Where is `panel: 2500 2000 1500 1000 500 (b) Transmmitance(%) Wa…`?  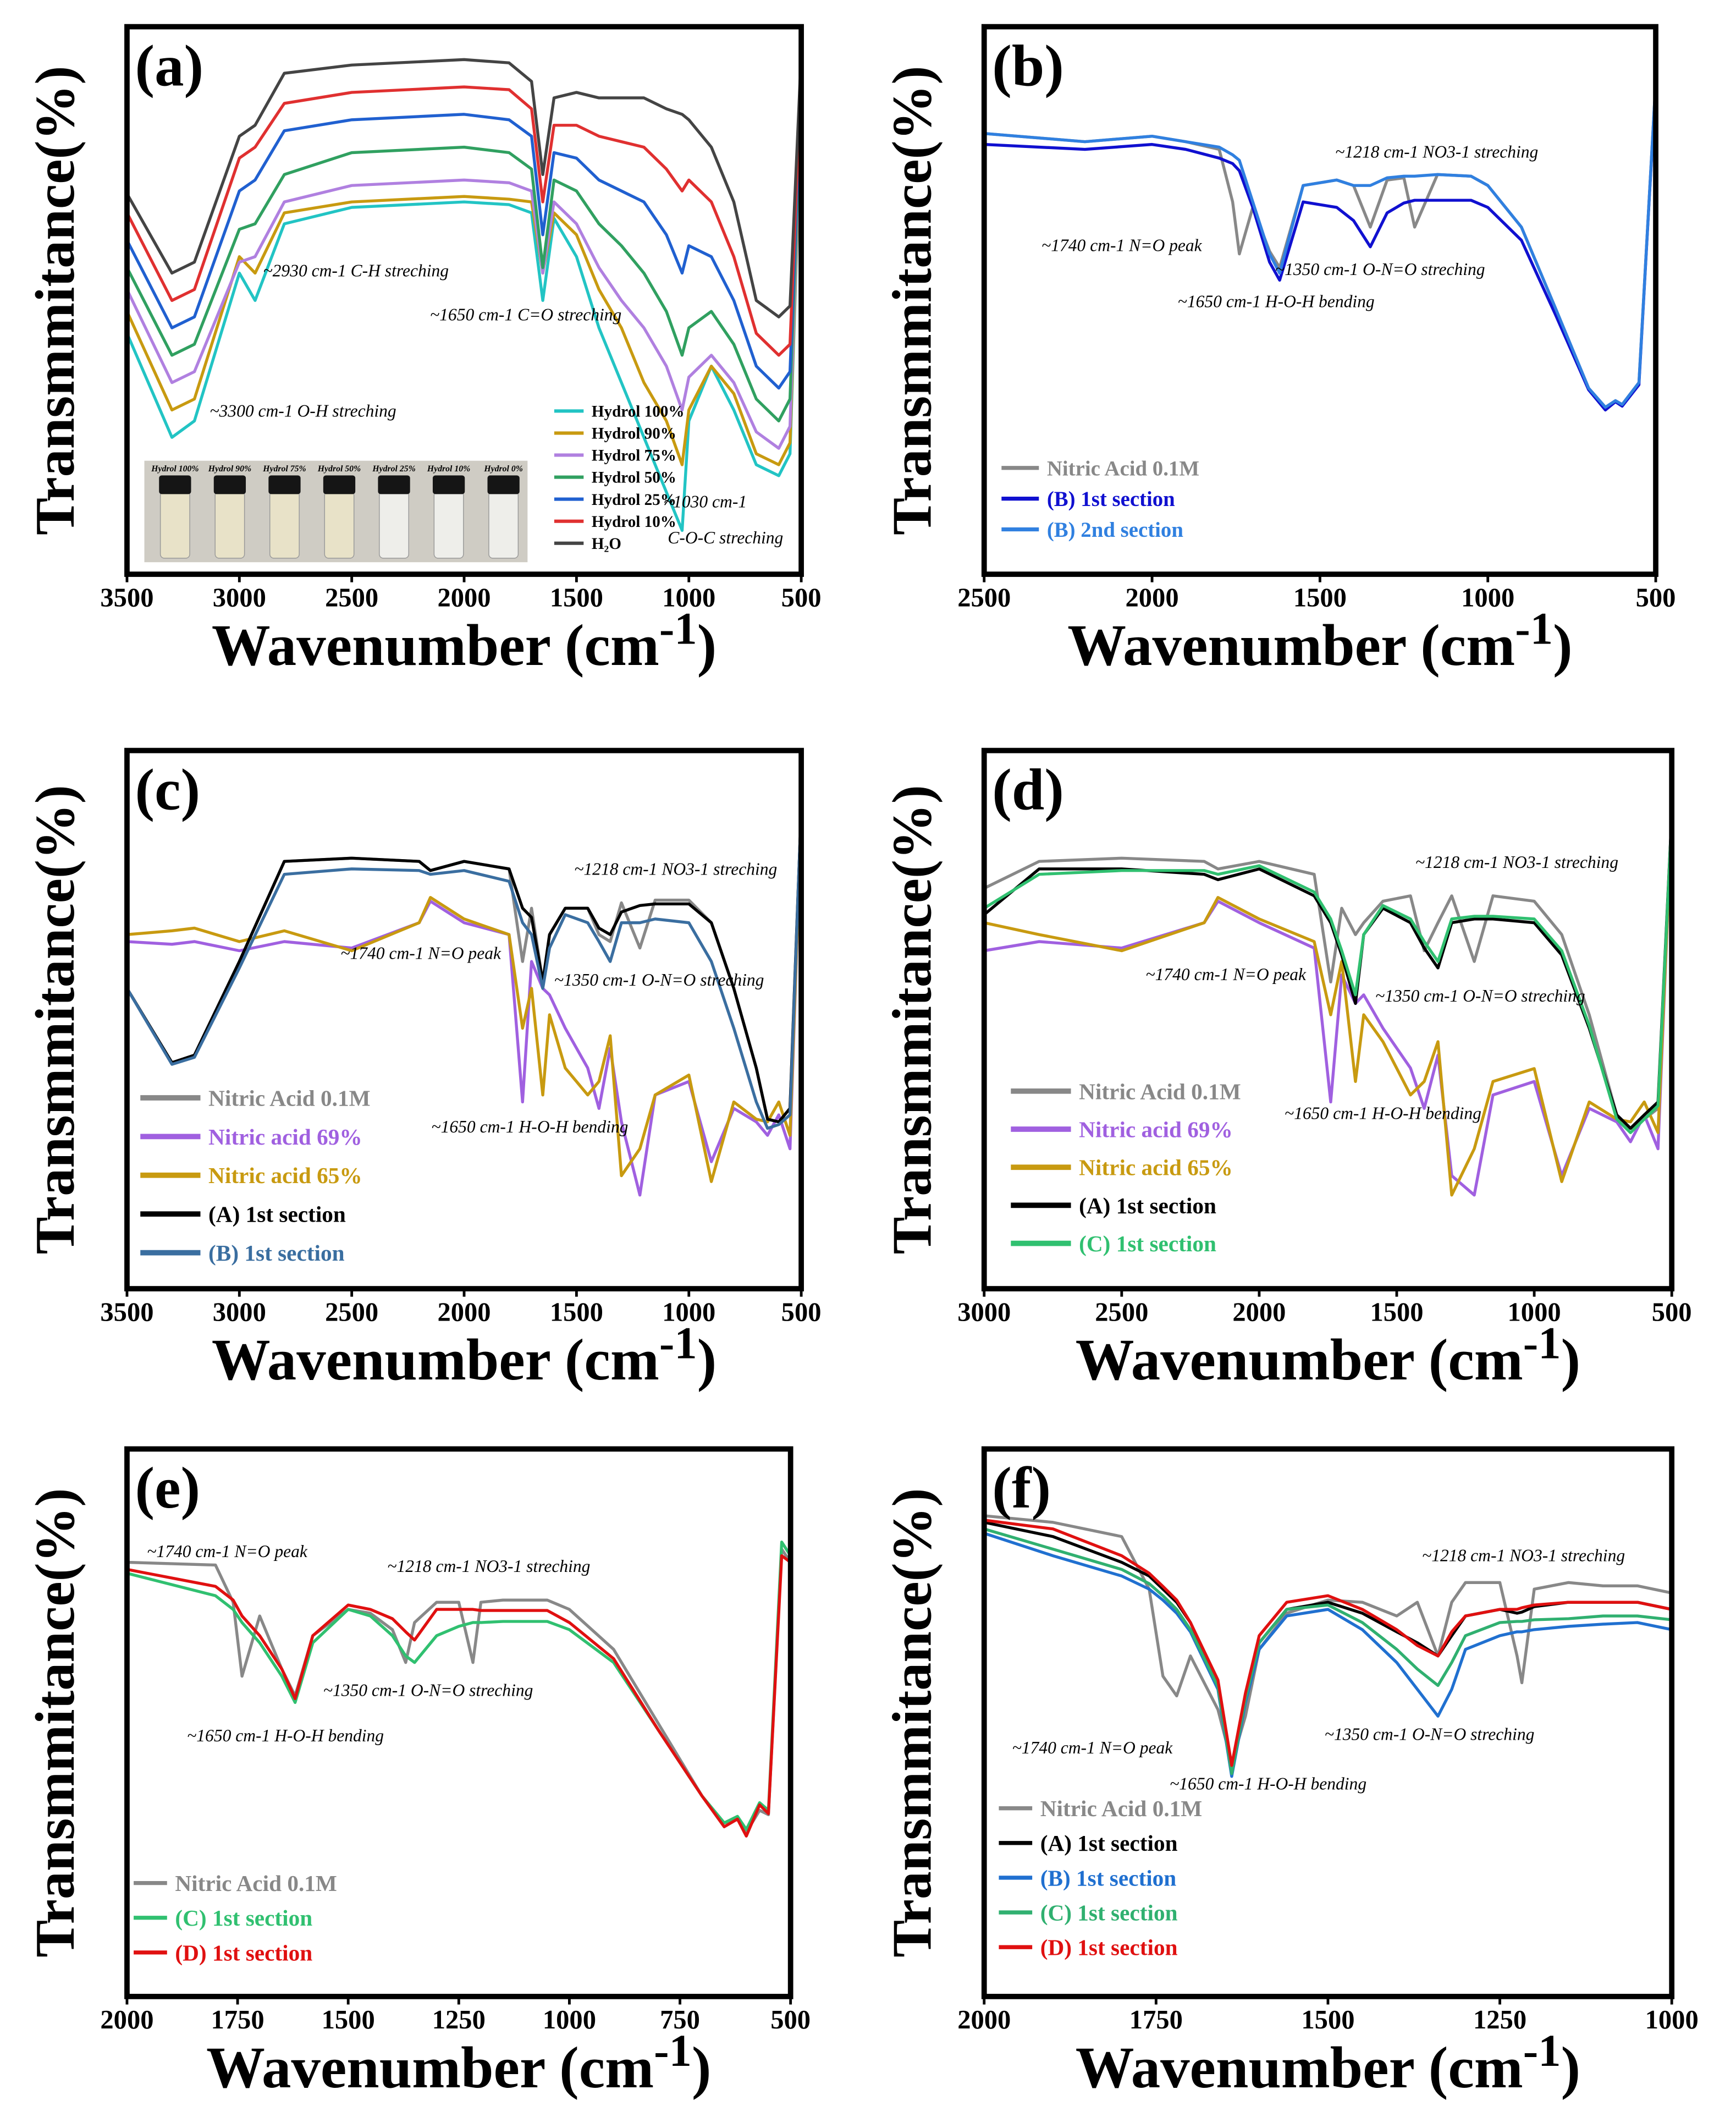 panel: 2500 2000 1500 1000 500 (b) Transmmitance(%) Wa… is located at coordinates (1278, 351).